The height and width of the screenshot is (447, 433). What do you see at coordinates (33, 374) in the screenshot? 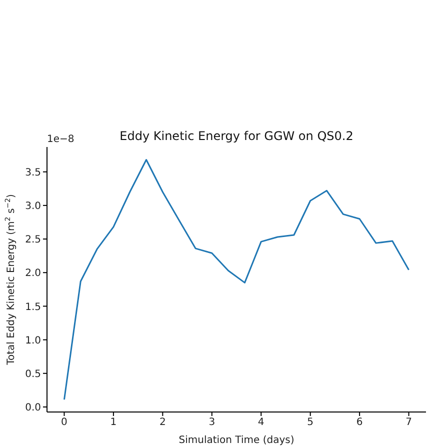
I see `y-tick-label: 0.5` at bounding box center [33, 374].